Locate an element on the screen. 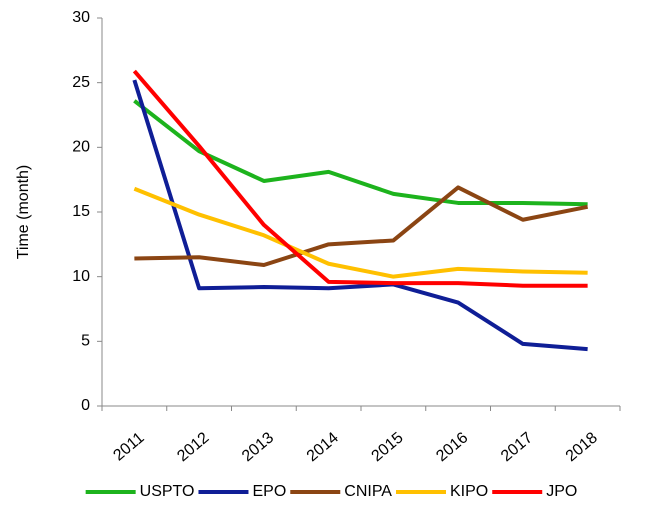  x-tick-label: 2016 is located at coordinates (452, 447).